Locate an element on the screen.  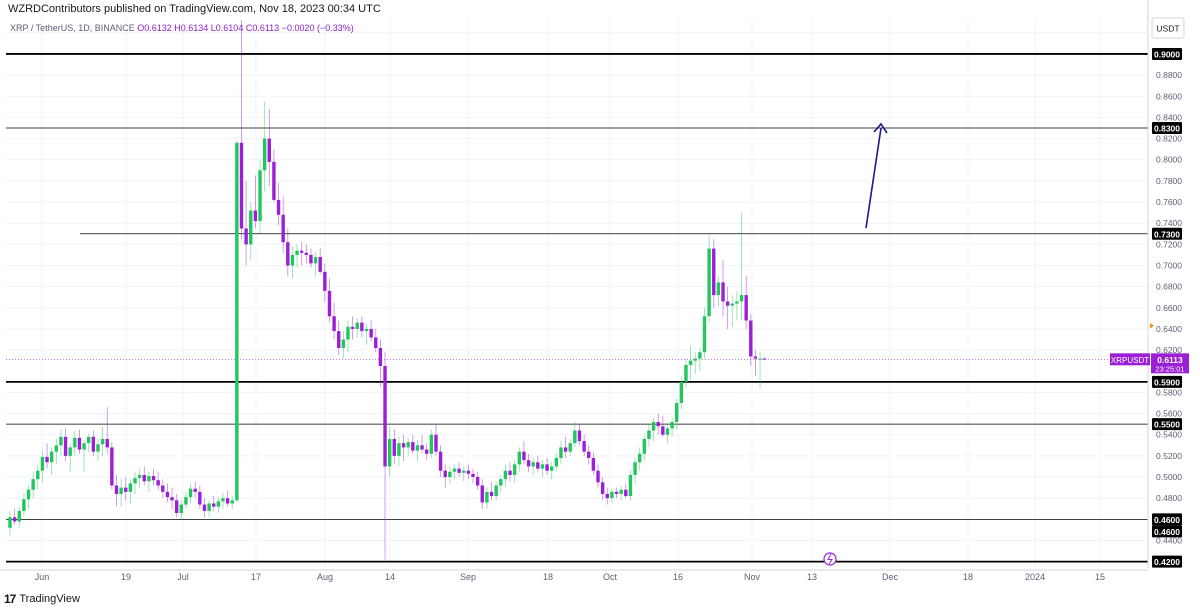
tradingview-logo: 17 TradingView is located at coordinates (42, 599).